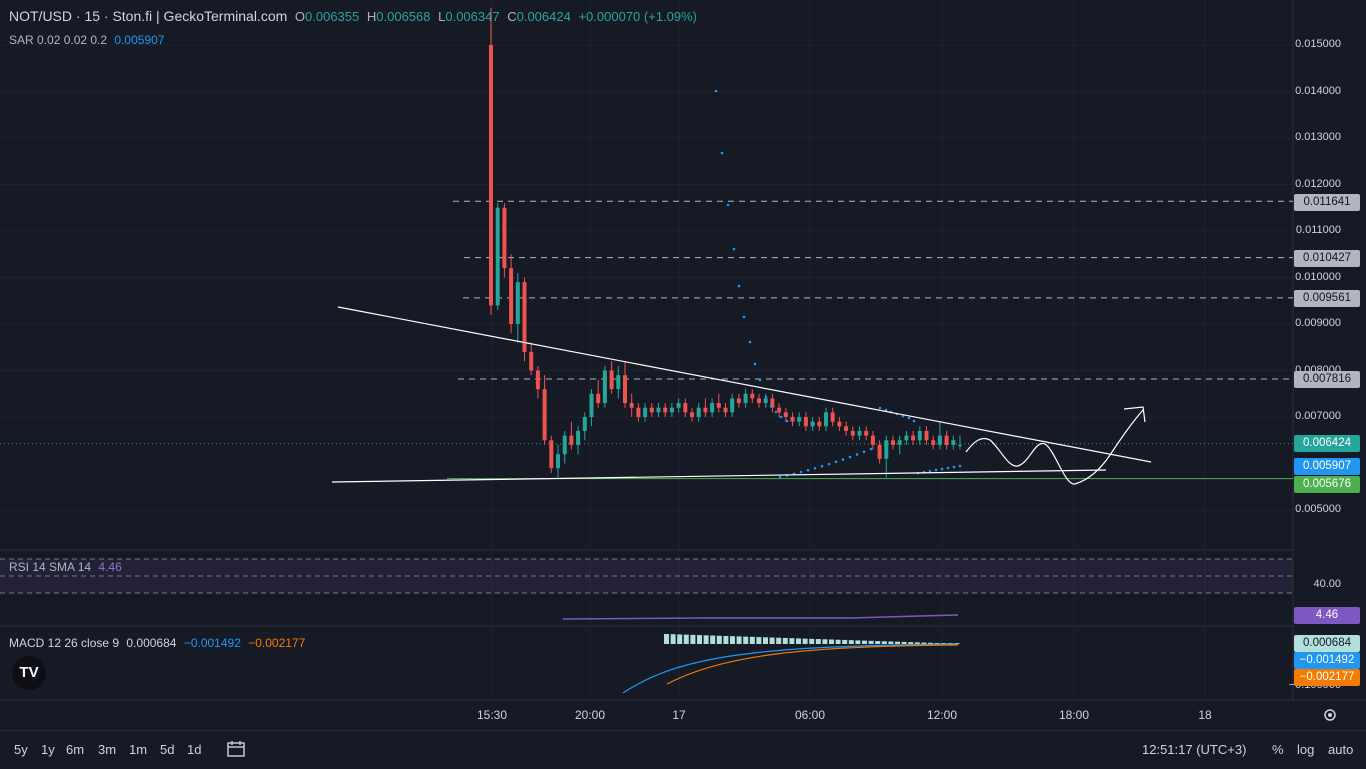  I want to click on sar-label: SAR 0.02 0.02 0.2, so click(58, 40).